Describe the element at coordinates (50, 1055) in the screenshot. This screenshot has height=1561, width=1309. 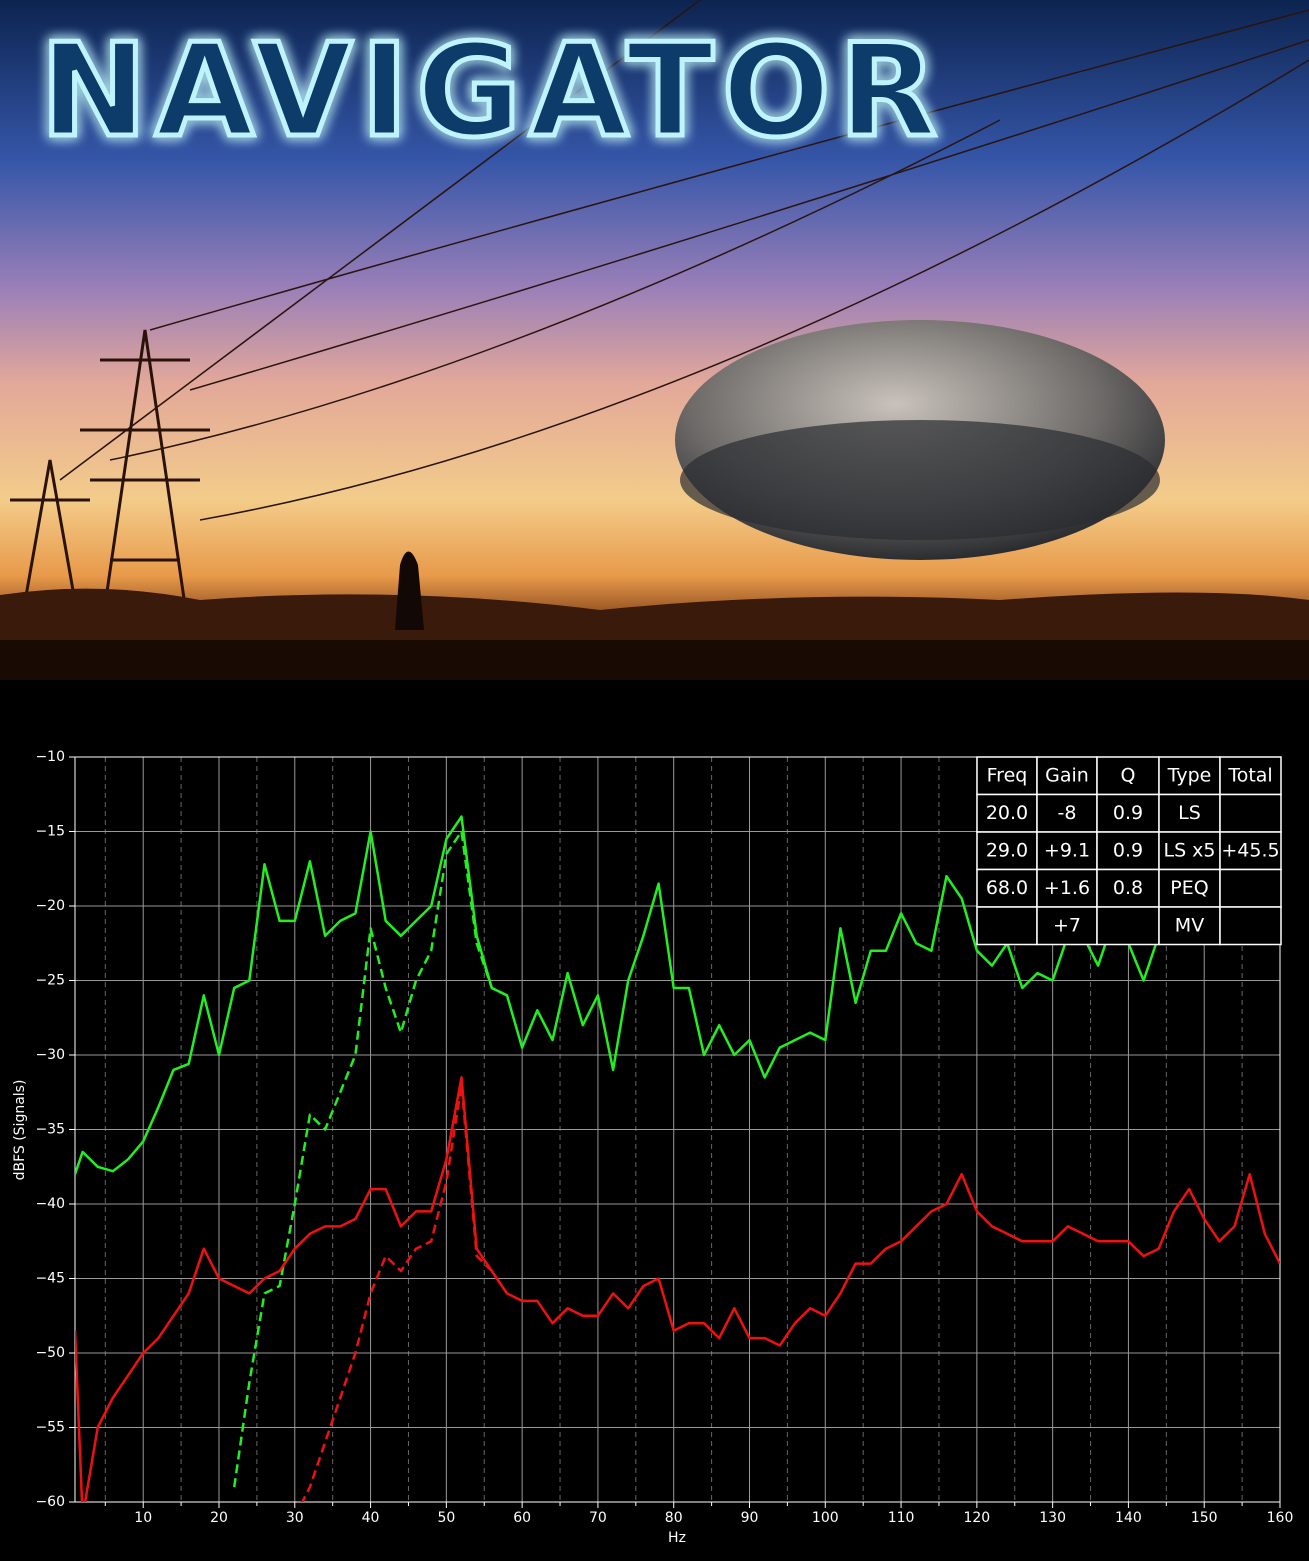
I see `y-tick-label: −30` at that location.